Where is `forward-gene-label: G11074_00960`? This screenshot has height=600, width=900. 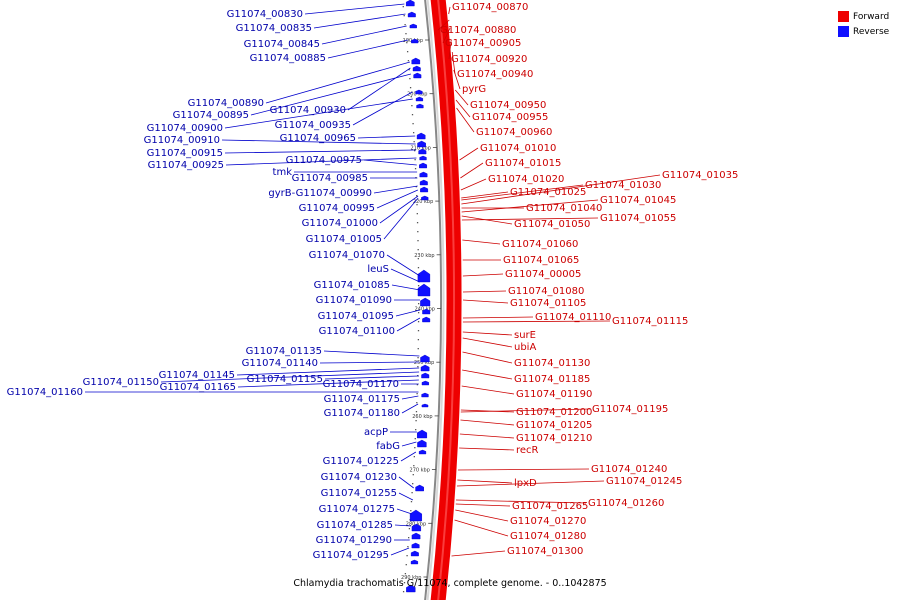
forward-gene-label: G11074_00960 is located at coordinates (514, 132).